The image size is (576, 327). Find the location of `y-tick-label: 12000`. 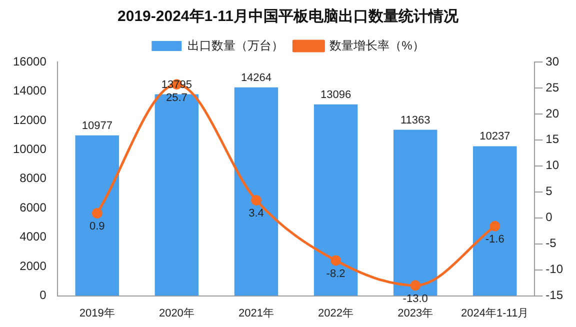

y-tick-label: 12000 is located at coordinates (29, 119).